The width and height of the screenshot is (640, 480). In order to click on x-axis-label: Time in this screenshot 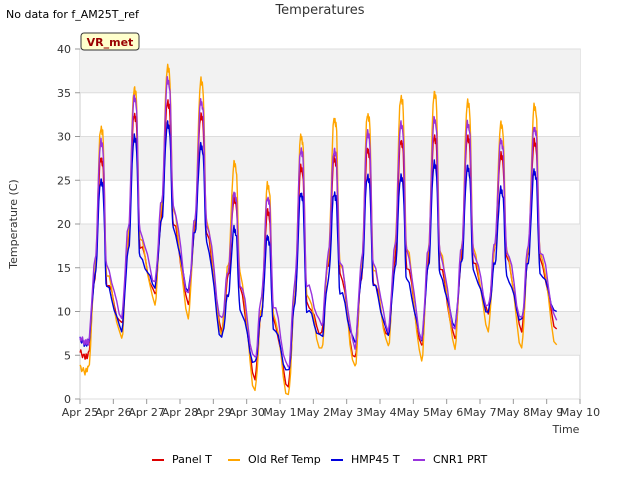, I will do `click(566, 429)`.